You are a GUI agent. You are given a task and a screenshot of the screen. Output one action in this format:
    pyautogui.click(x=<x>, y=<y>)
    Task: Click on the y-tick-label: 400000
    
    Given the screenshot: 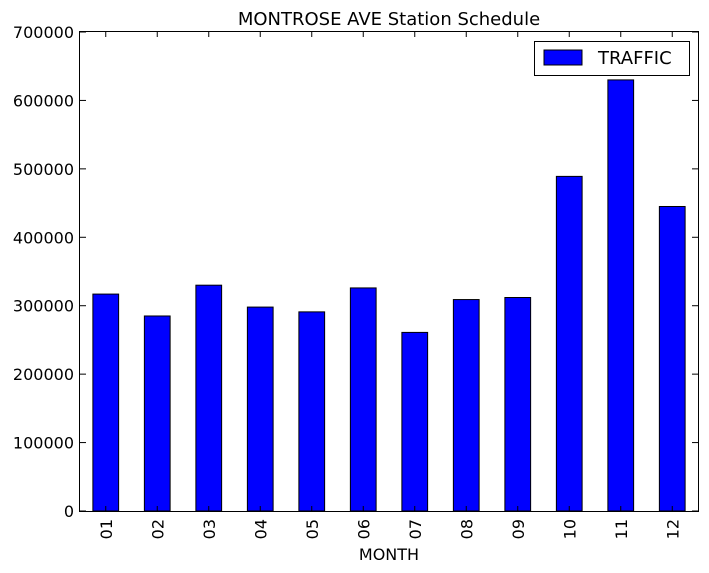 What is the action you would take?
    pyautogui.click(x=43, y=237)
    